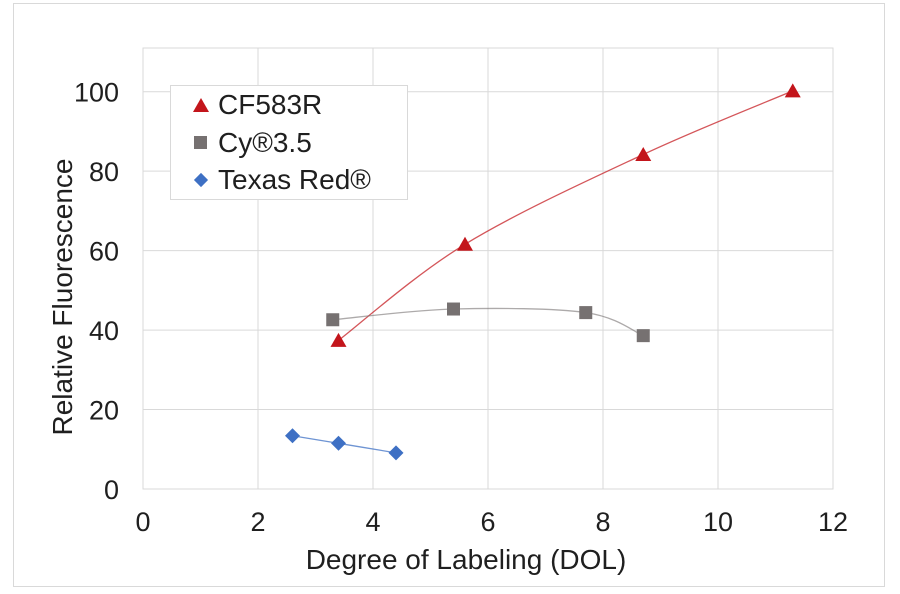 The height and width of the screenshot is (594, 900). What do you see at coordinates (257, 522) in the screenshot?
I see `svg-text: 2` at bounding box center [257, 522].